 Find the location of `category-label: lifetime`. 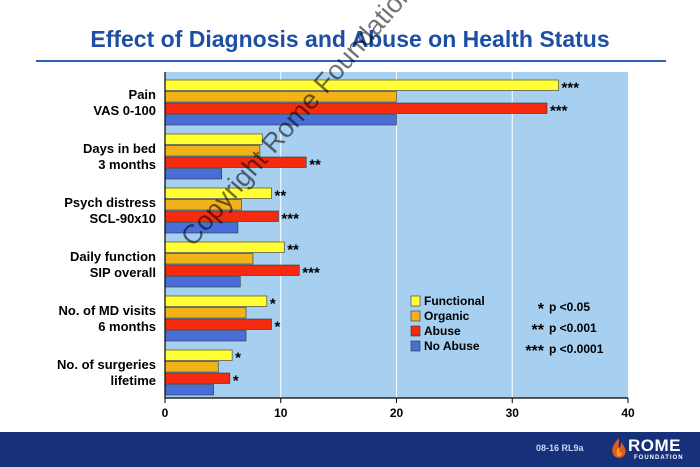

category-label: lifetime is located at coordinates (133, 380).